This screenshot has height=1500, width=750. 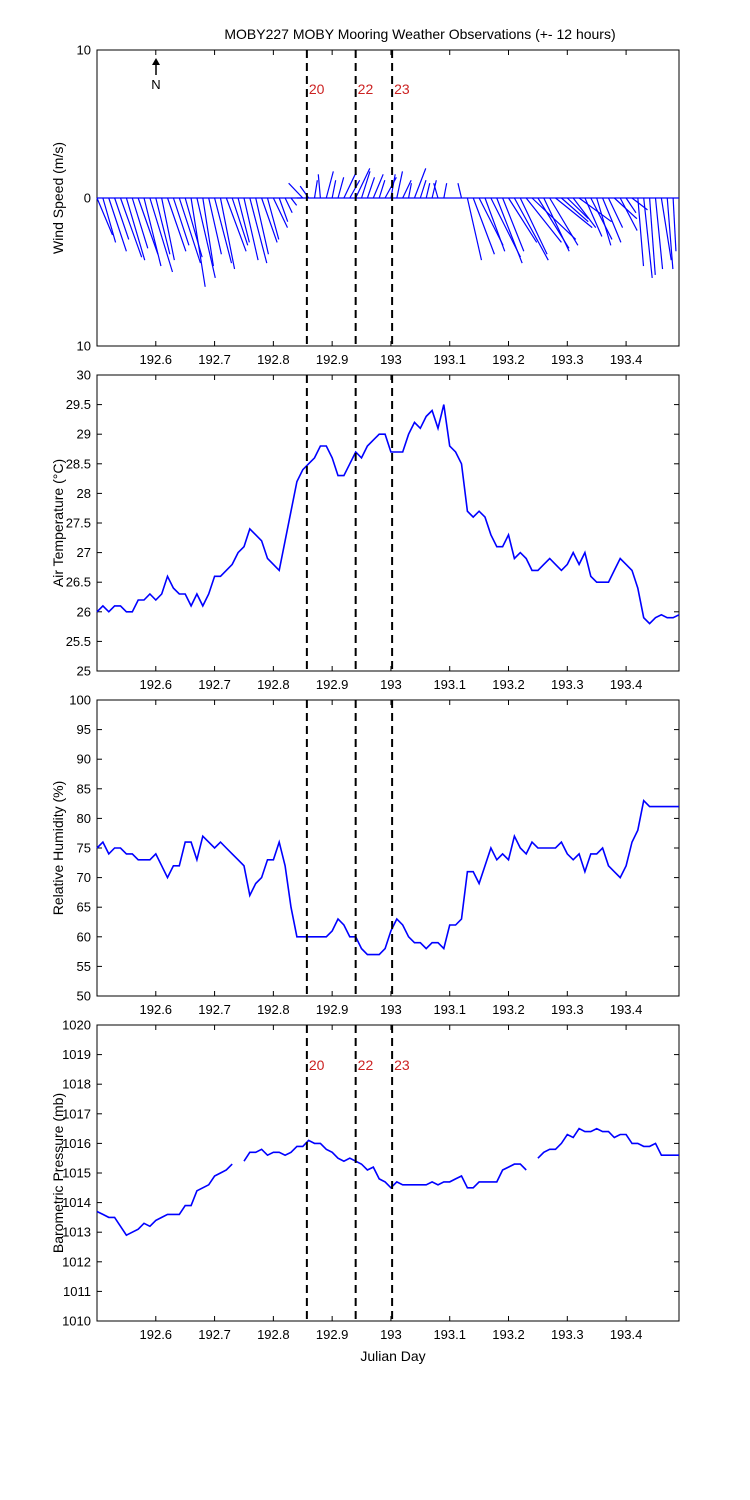 What do you see at coordinates (84, 936) in the screenshot?
I see `y-tick-label: 60` at bounding box center [84, 936].